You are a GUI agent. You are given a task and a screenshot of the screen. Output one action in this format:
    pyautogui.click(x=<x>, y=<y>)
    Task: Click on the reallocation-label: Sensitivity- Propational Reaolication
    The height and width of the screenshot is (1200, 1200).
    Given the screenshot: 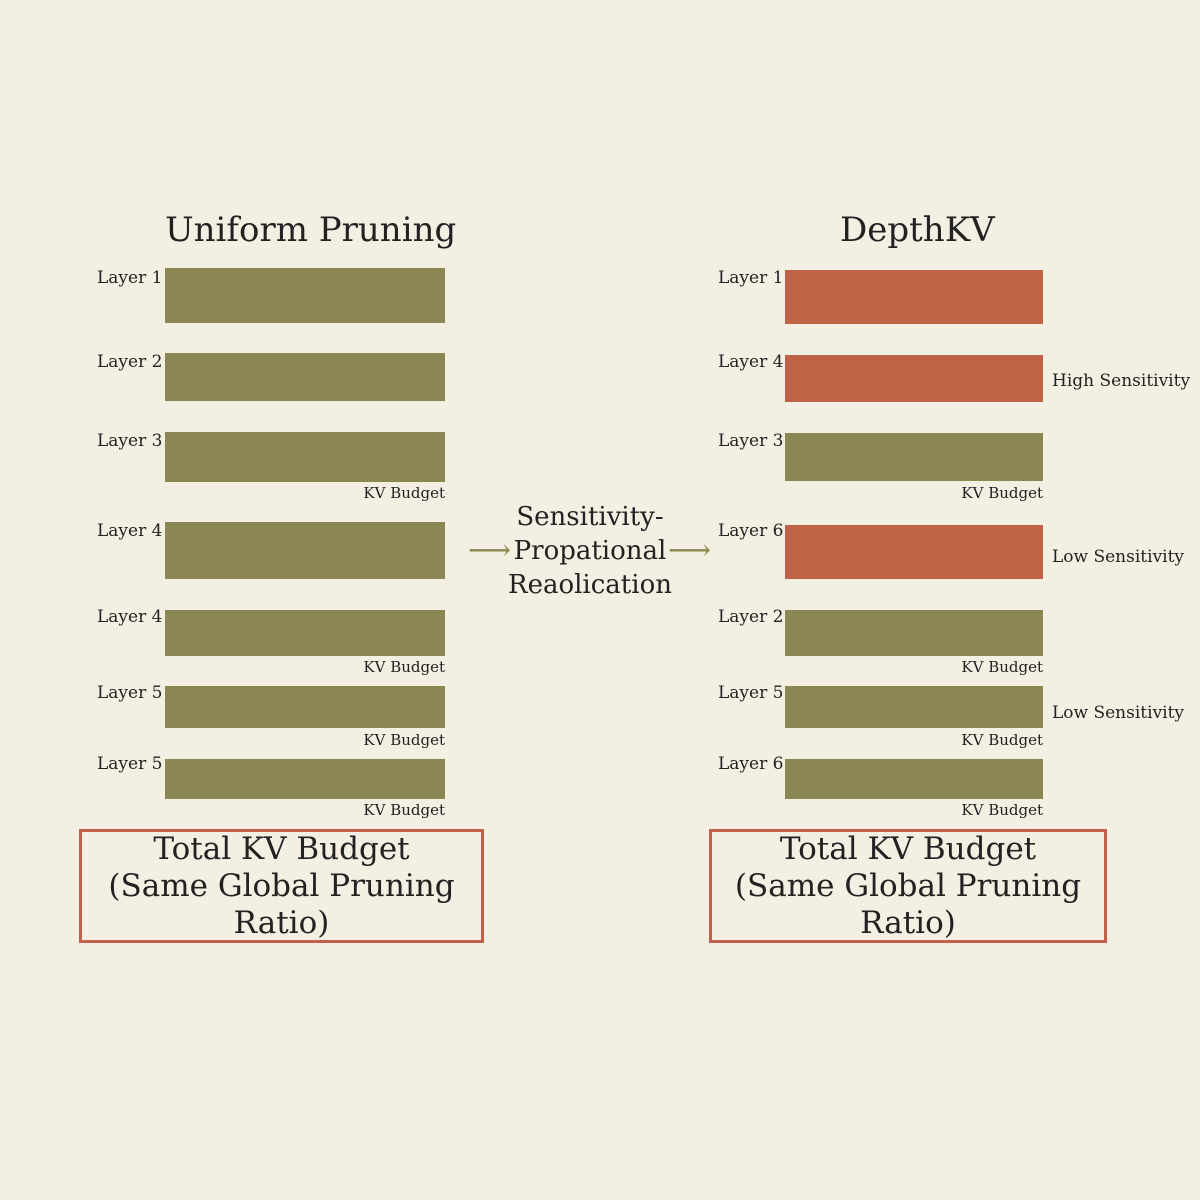 What is the action you would take?
    pyautogui.click(x=590, y=551)
    